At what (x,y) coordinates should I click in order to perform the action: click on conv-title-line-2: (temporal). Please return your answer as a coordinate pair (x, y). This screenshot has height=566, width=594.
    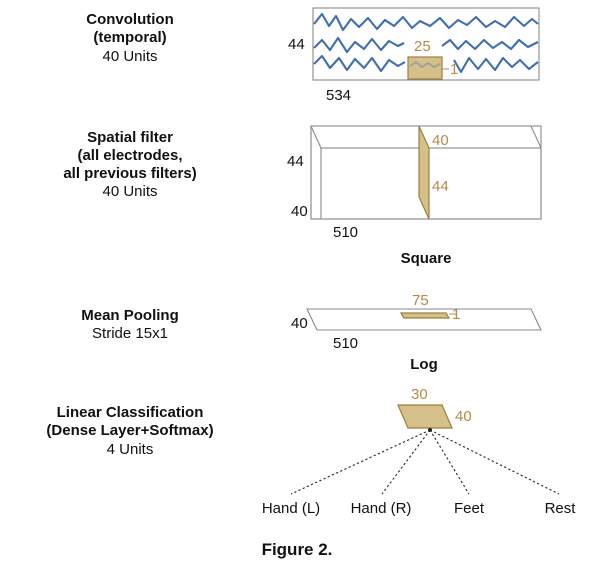
    Looking at the image, I should click on (129, 37).